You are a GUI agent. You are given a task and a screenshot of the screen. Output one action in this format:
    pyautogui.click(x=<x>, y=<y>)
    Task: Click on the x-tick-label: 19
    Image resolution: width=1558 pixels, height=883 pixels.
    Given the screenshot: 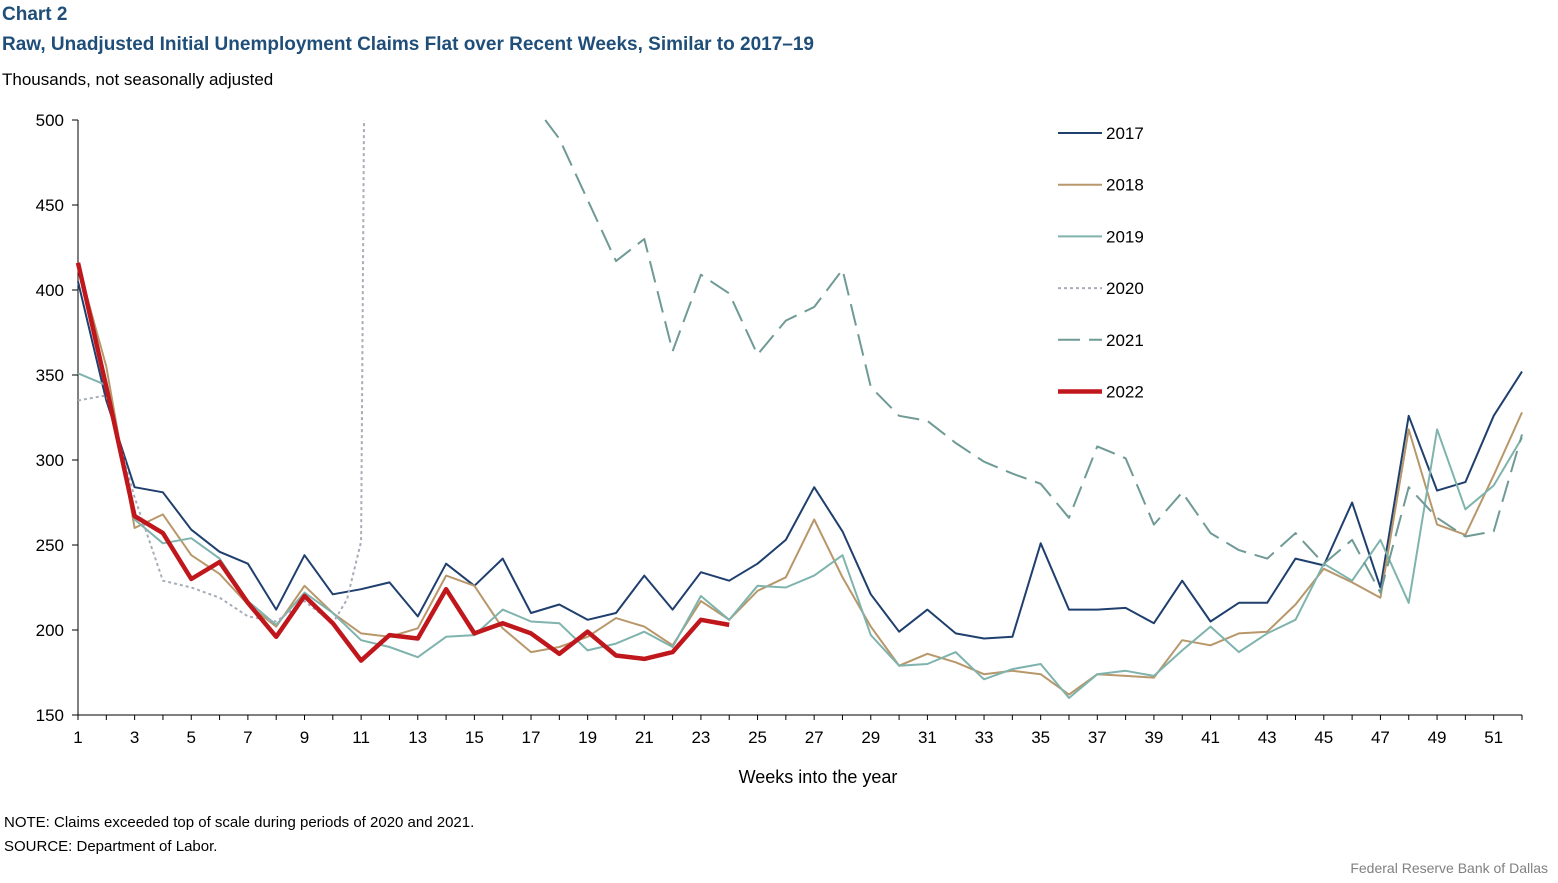 What is the action you would take?
    pyautogui.click(x=587, y=737)
    